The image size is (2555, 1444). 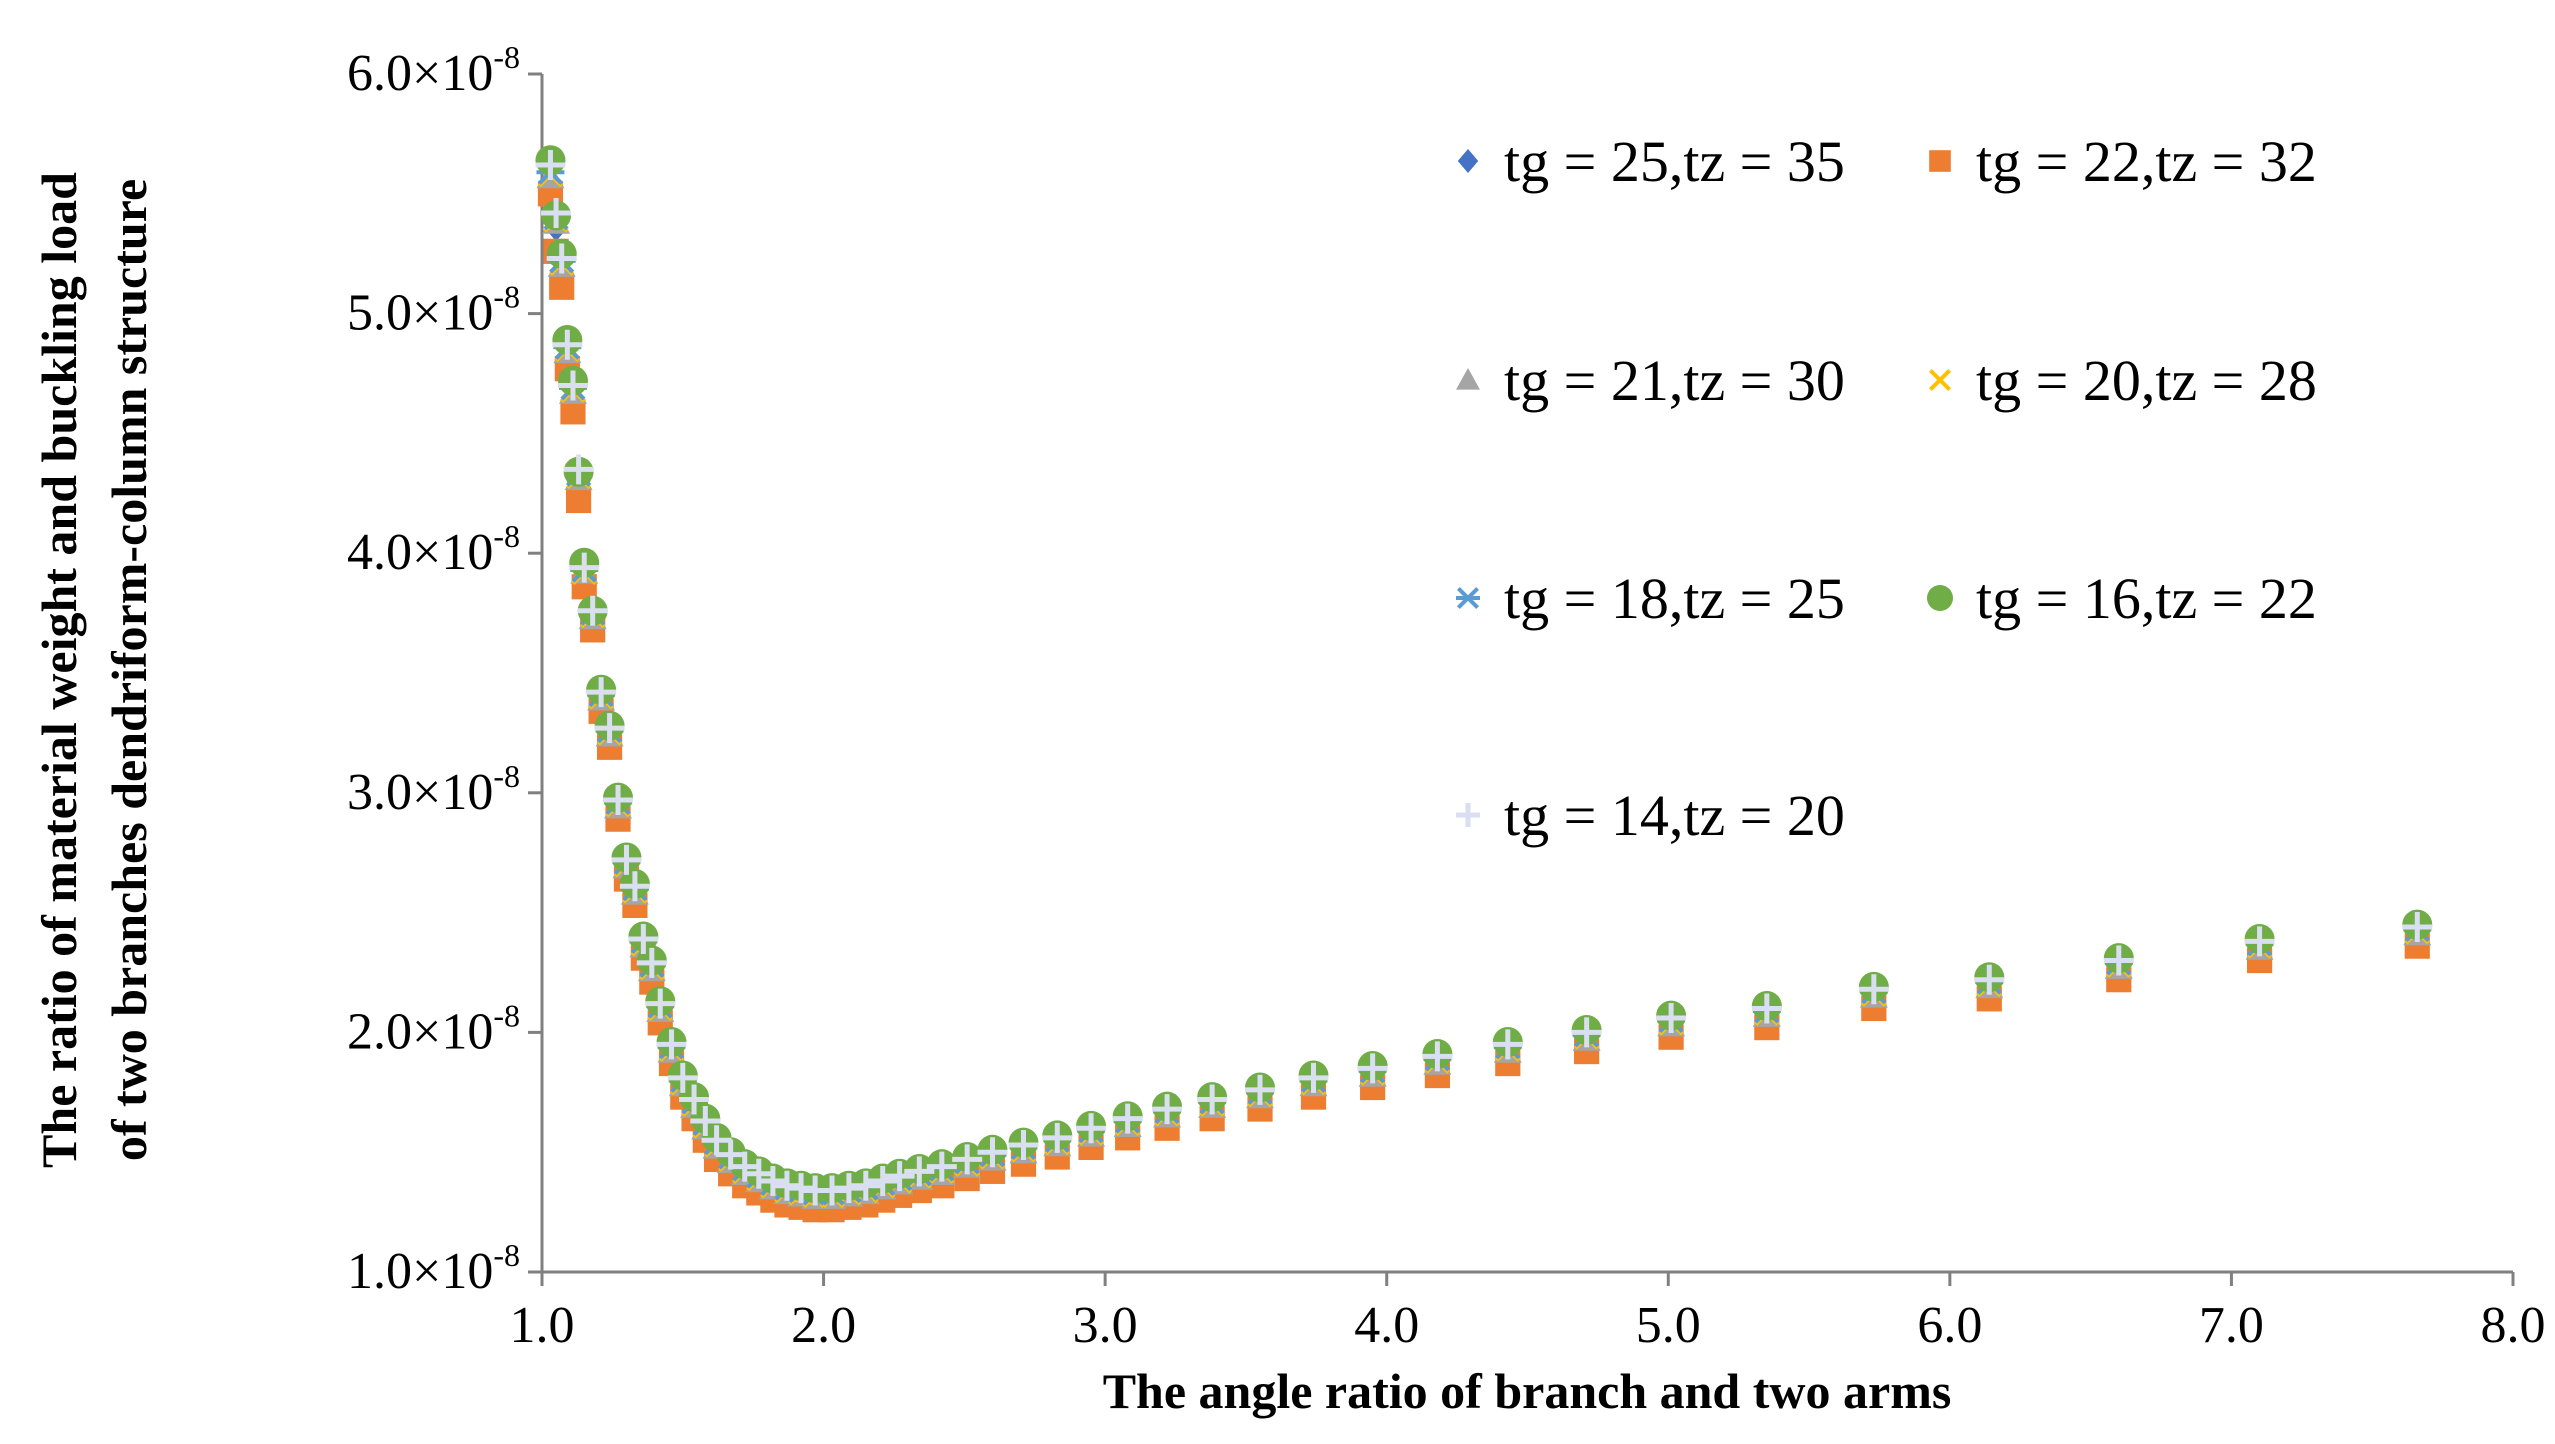 What do you see at coordinates (433, 1028) in the screenshot?
I see `y-tick-label: 2.0×10⁻⁸` at bounding box center [433, 1028].